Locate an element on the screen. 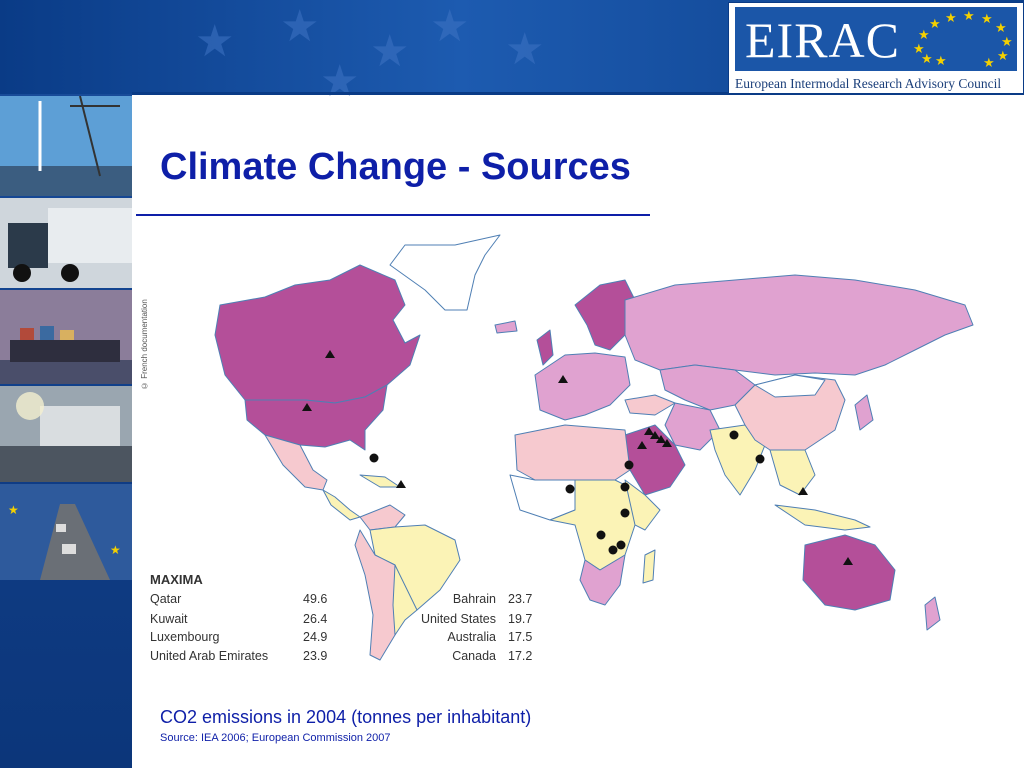  southeast-asia-region is located at coordinates (792, 472).